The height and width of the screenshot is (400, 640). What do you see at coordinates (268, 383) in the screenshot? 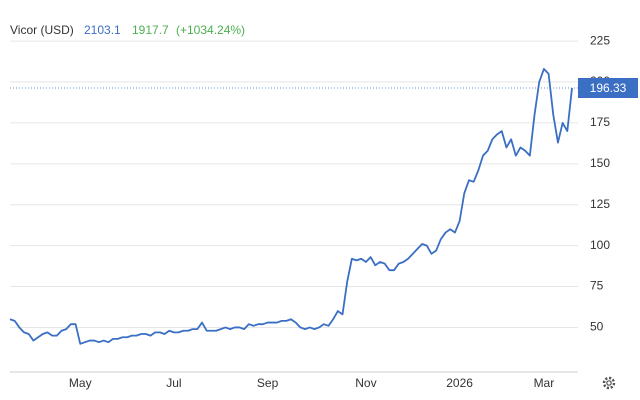
I see `x-tick-label: Sep` at bounding box center [268, 383].